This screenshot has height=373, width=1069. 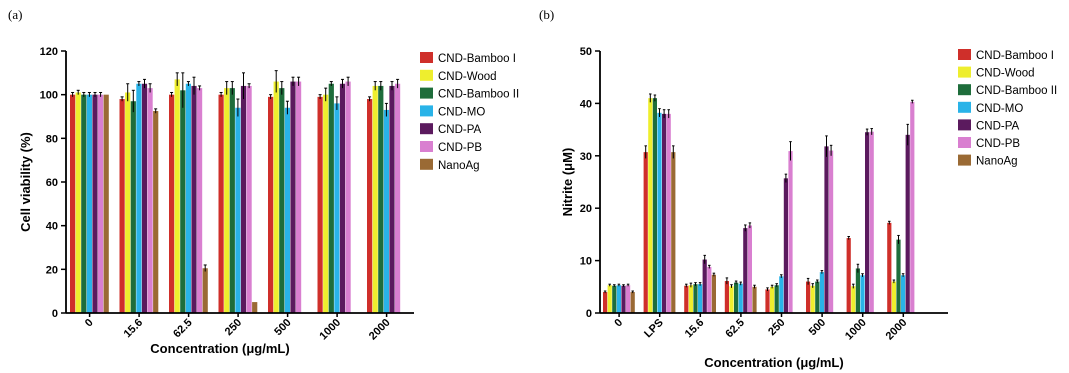 I want to click on legend-swatch-cnd-wood, so click(x=964, y=72).